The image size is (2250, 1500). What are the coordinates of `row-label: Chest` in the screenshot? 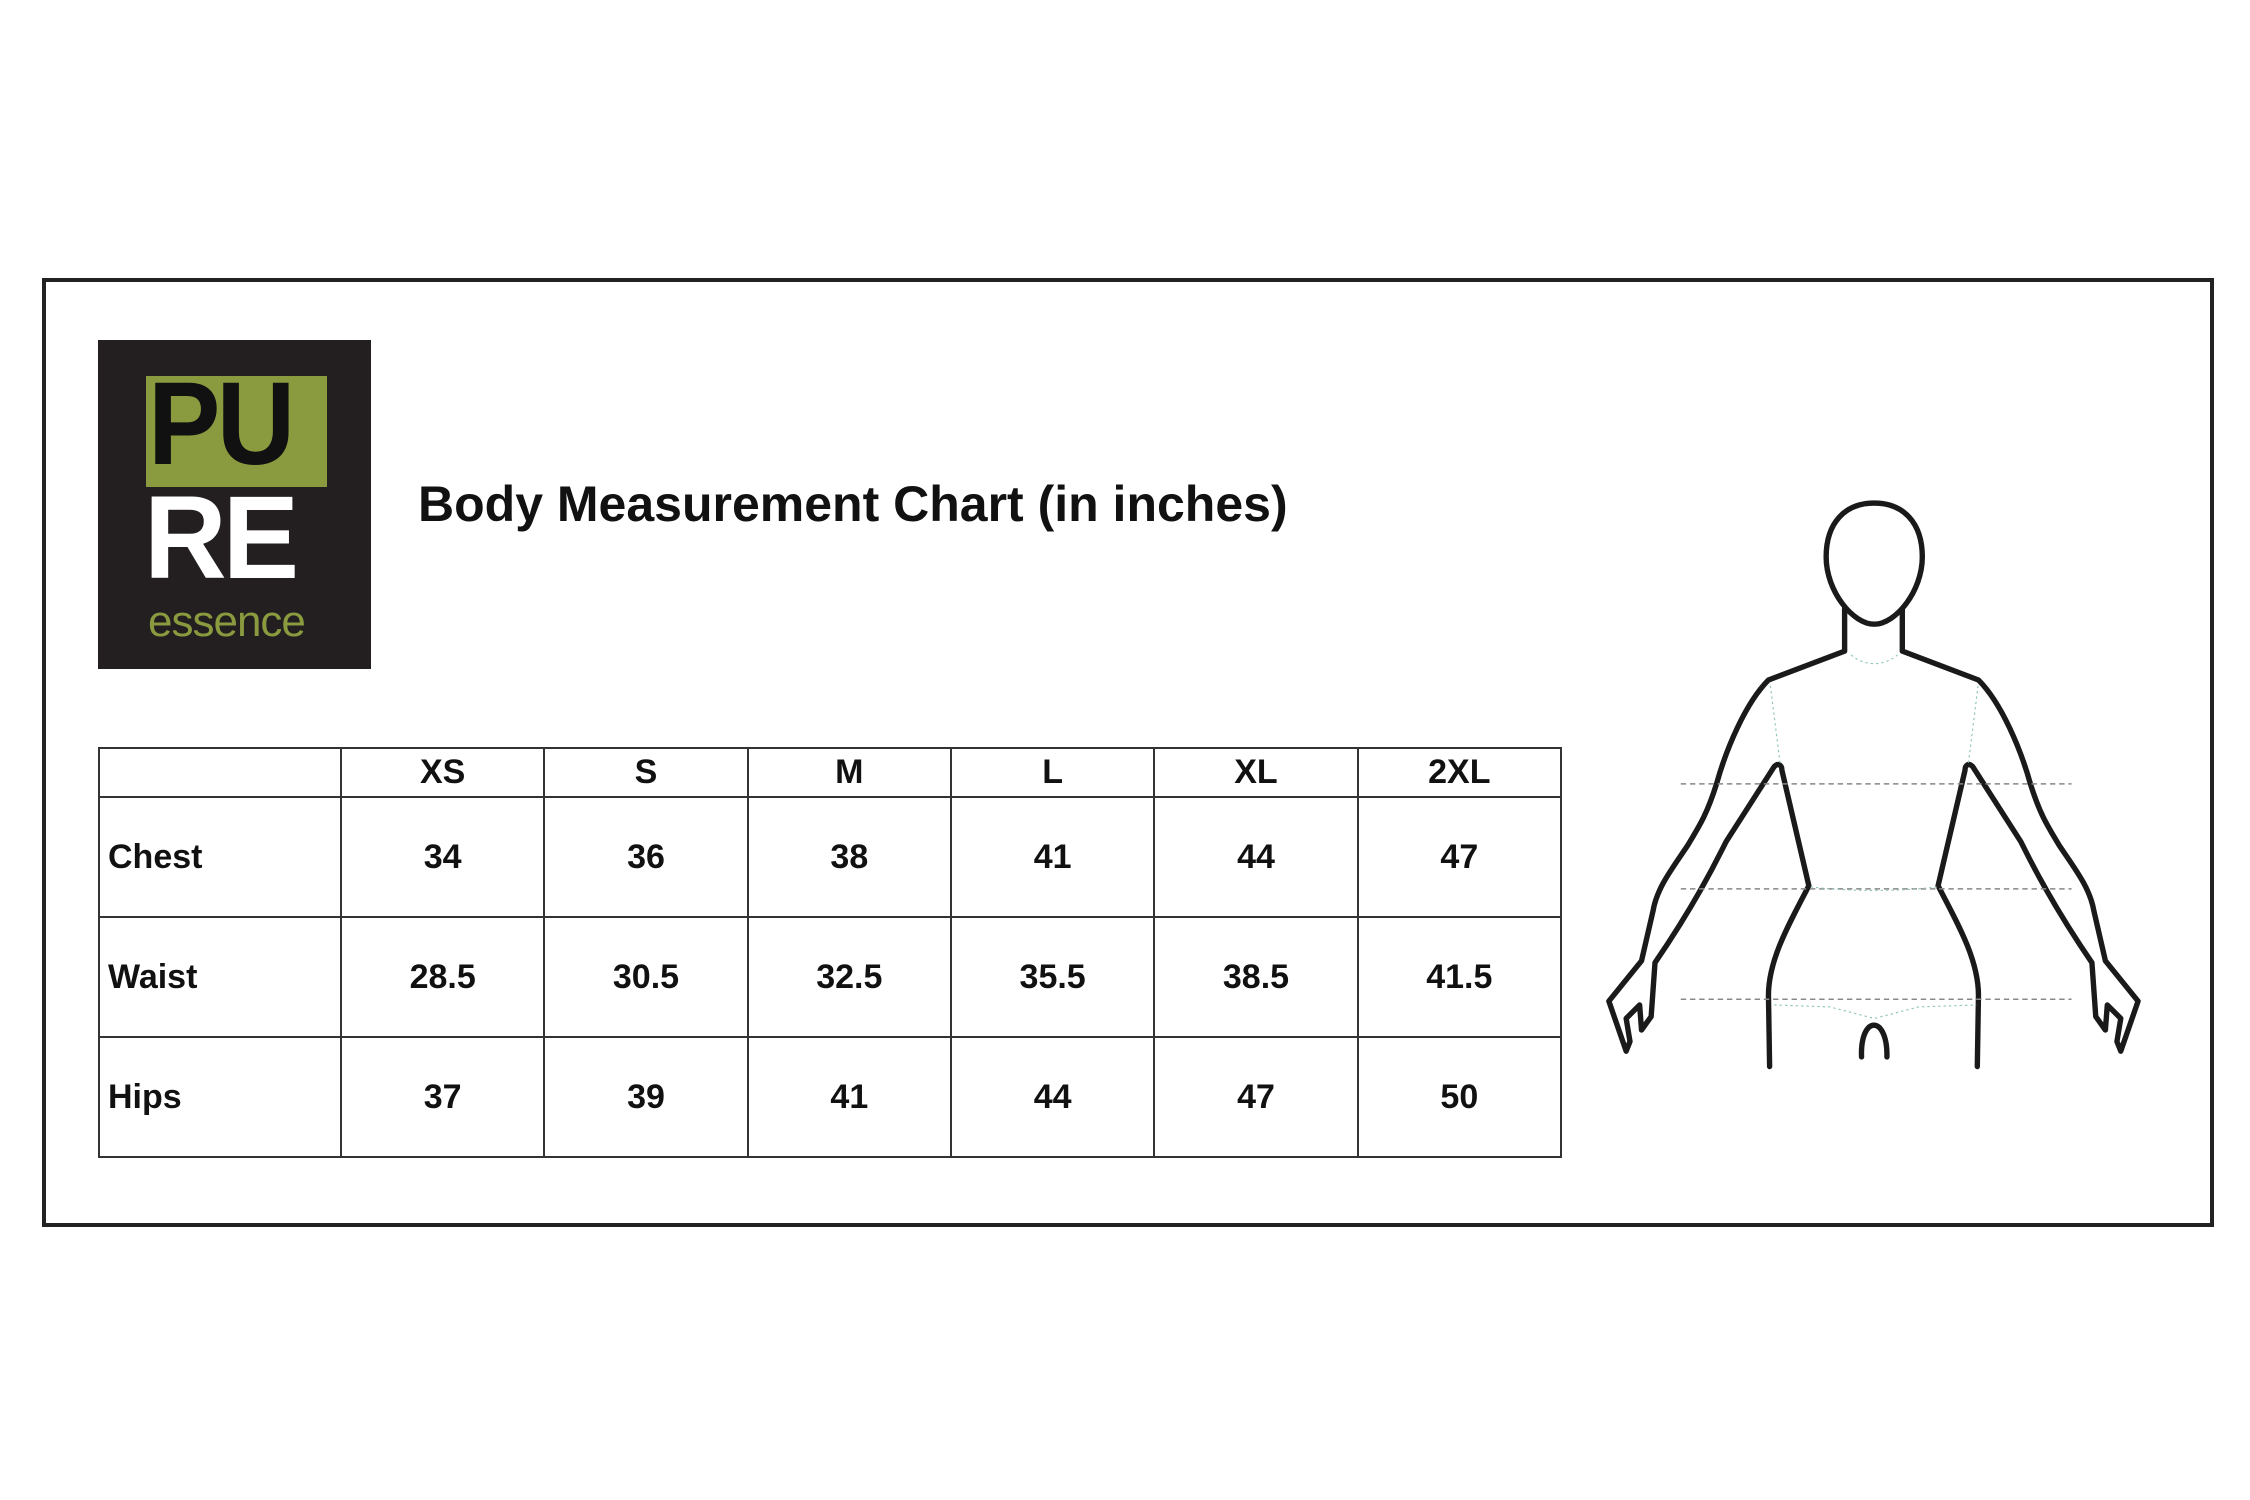 It's located at (220, 857).